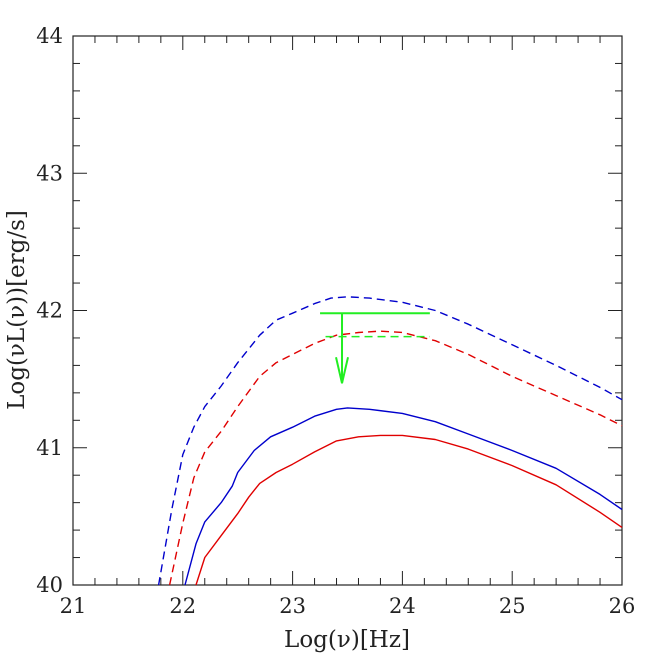  I want to click on x-tick-label: 24, so click(402, 606).